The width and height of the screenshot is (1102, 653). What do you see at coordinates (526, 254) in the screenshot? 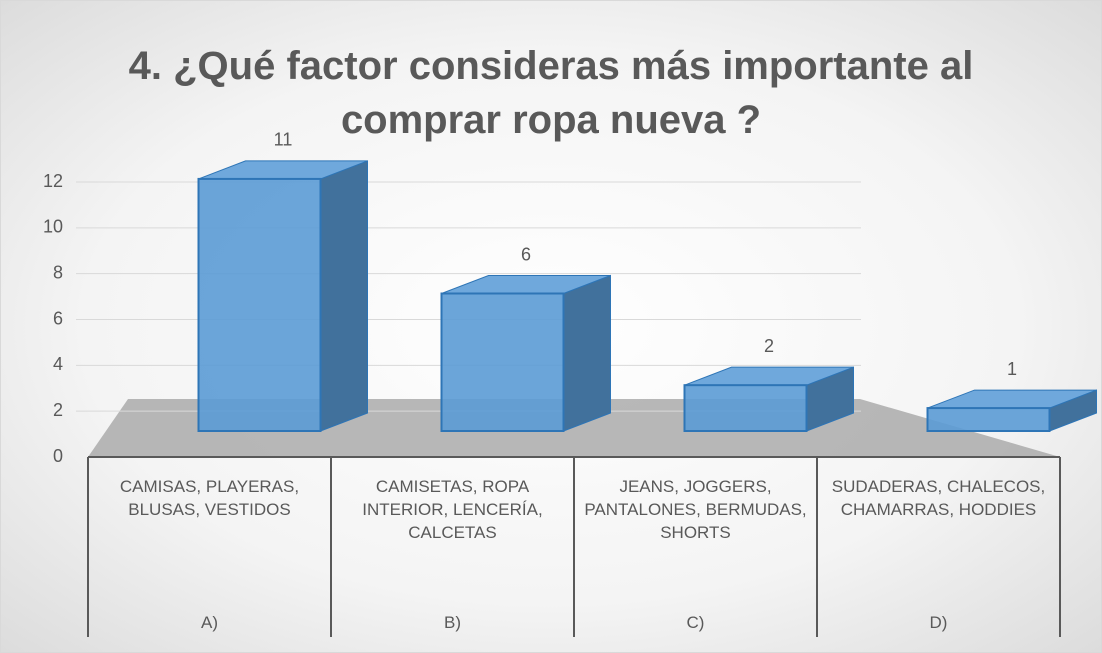
I see `value-label: 6` at bounding box center [526, 254].